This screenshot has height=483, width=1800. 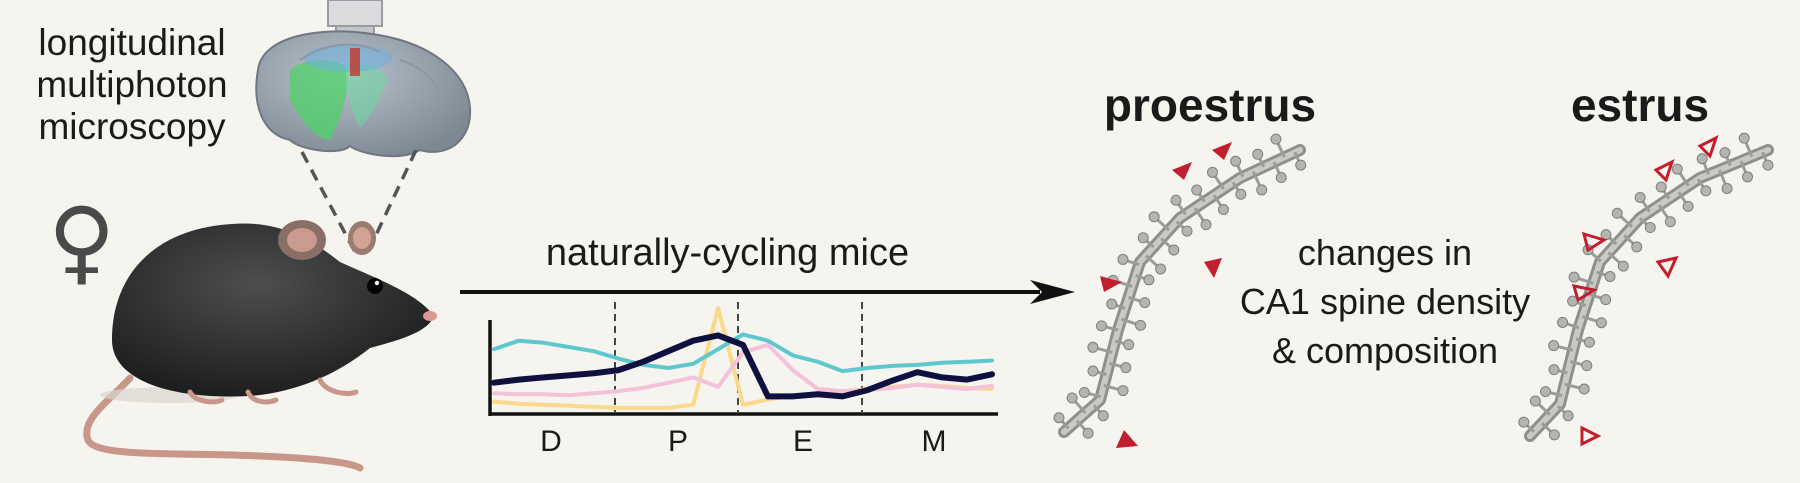 What do you see at coordinates (677, 441) in the screenshot?
I see `phase-label: P` at bounding box center [677, 441].